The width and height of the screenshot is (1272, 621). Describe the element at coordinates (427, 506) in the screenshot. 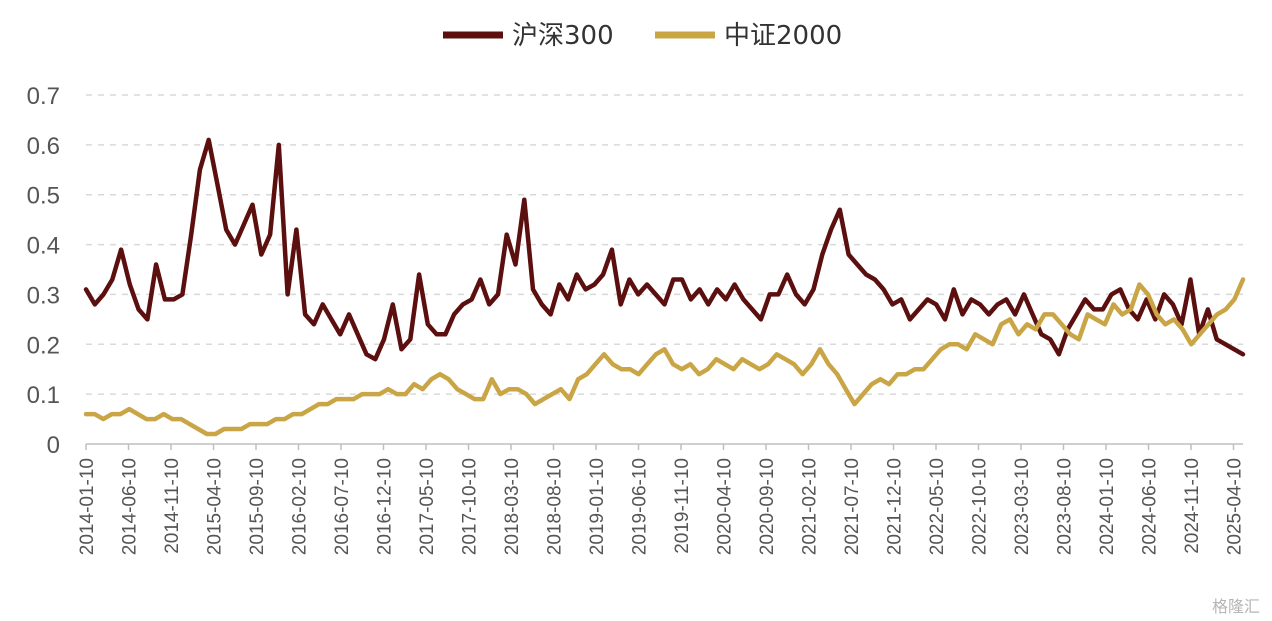

I see `x-tick-label: 2017-05-10` at that location.